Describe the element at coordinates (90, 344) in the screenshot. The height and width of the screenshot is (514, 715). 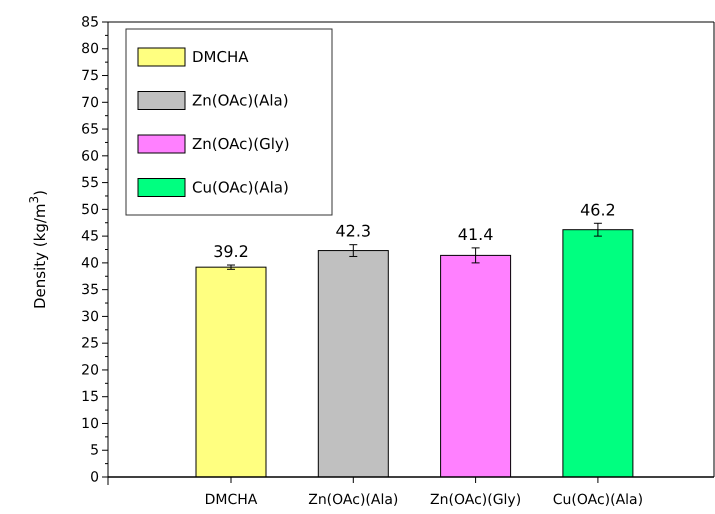
I see `y-tick-label: 25` at that location.